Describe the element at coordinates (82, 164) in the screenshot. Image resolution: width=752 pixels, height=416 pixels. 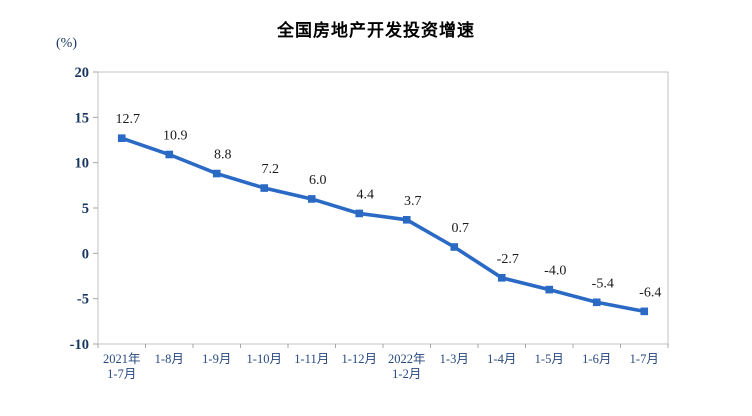
I see `y-tick-label: 10` at that location.